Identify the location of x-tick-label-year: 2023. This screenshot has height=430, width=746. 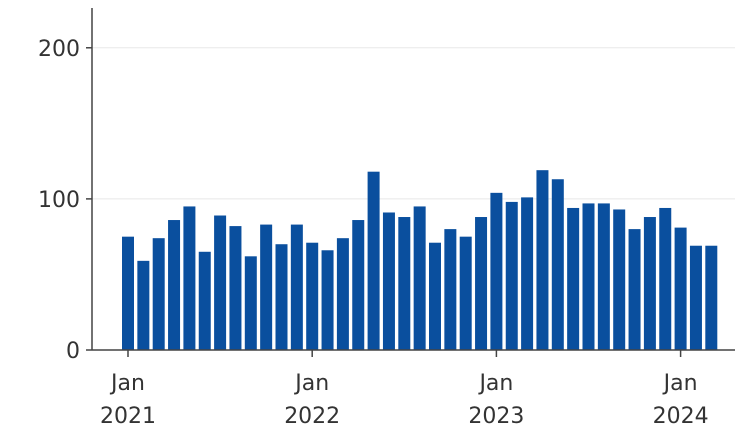
(496, 416).